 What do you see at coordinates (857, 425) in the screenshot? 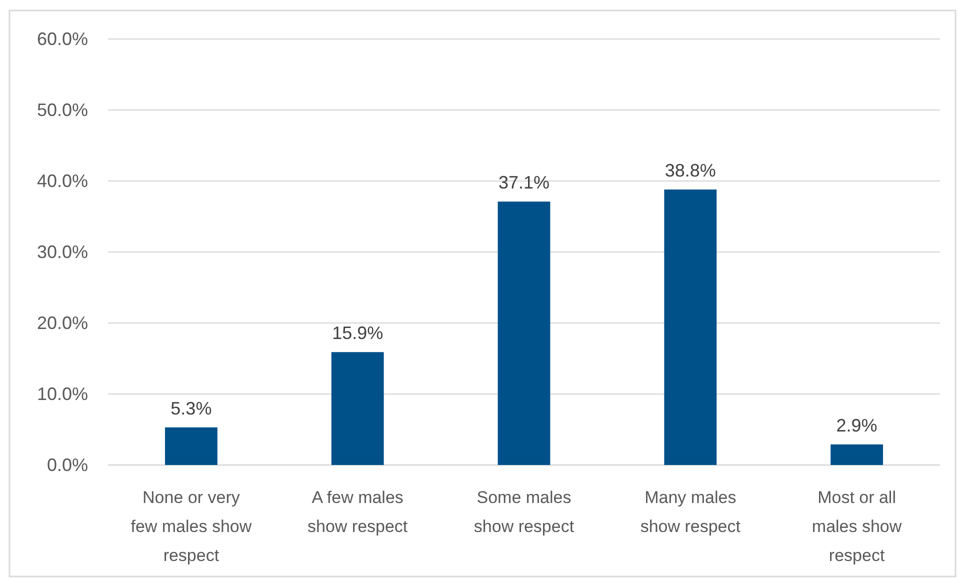
I see `data-label: 2.9%` at bounding box center [857, 425].